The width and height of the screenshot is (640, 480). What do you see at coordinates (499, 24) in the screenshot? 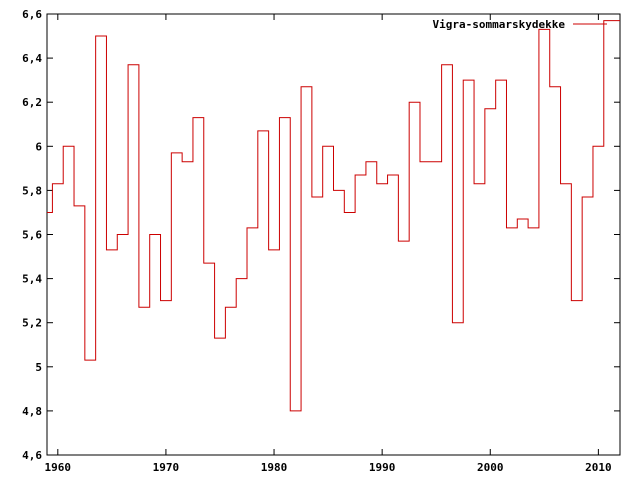
I see `legend-label: Vigra-sommarskydekke` at bounding box center [499, 24].